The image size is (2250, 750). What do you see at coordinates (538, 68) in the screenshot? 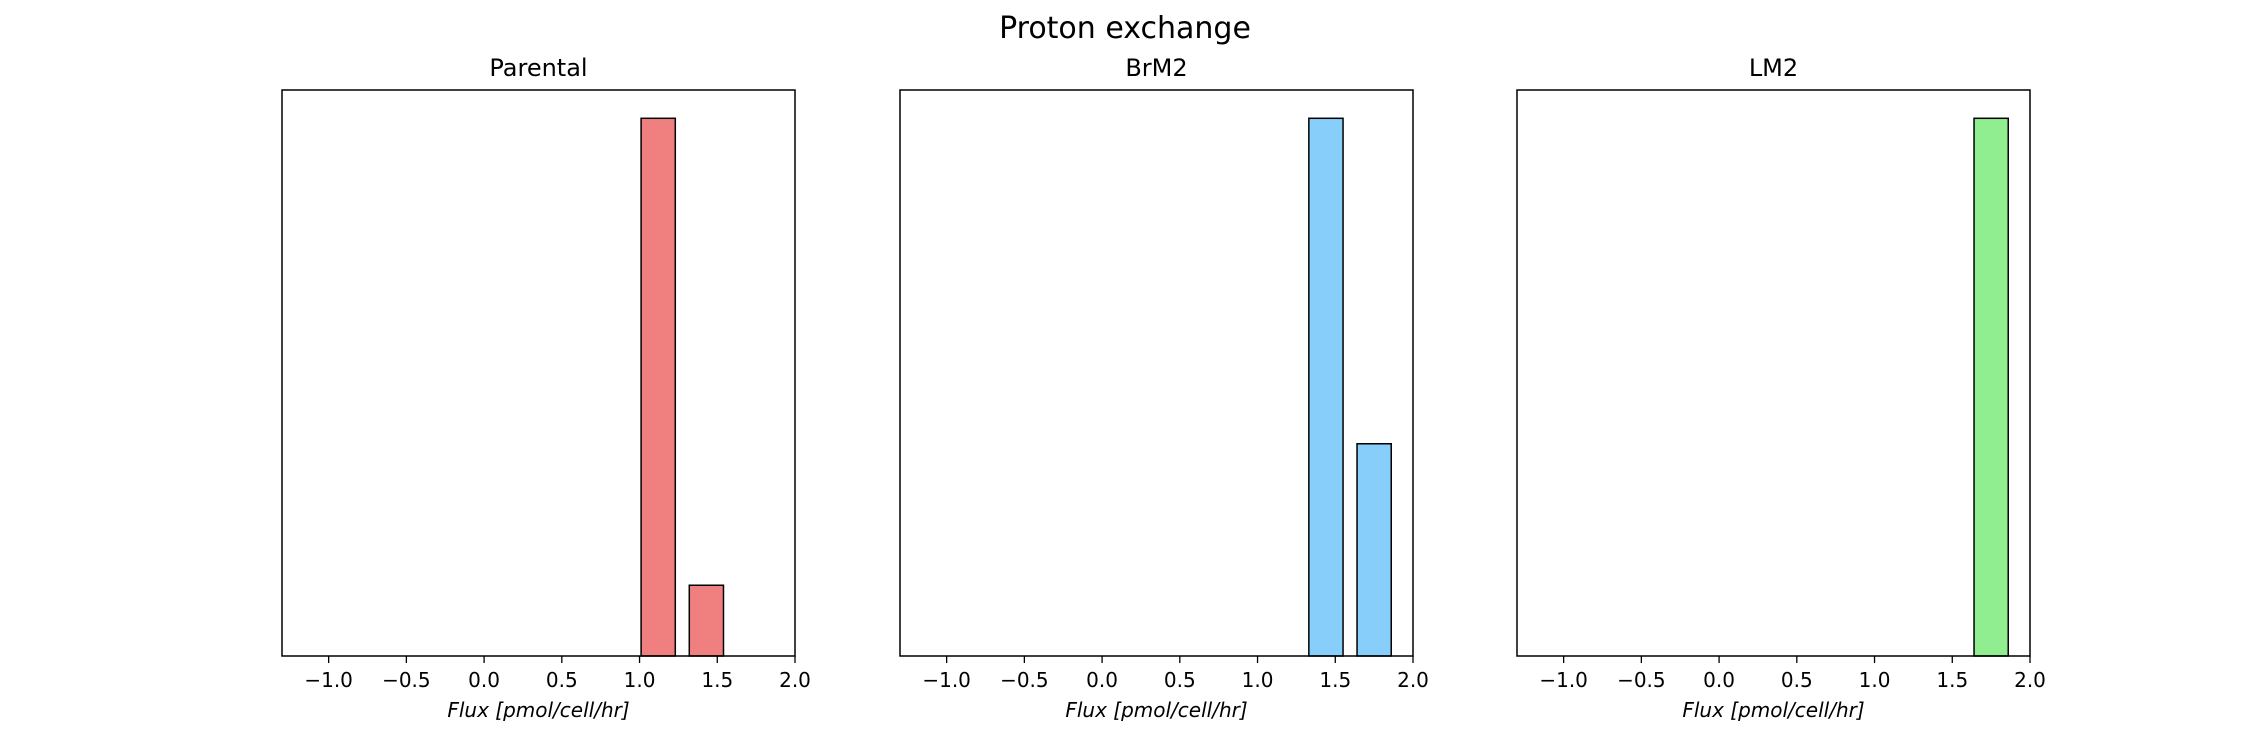
I see `panel-title: Parental` at bounding box center [538, 68].